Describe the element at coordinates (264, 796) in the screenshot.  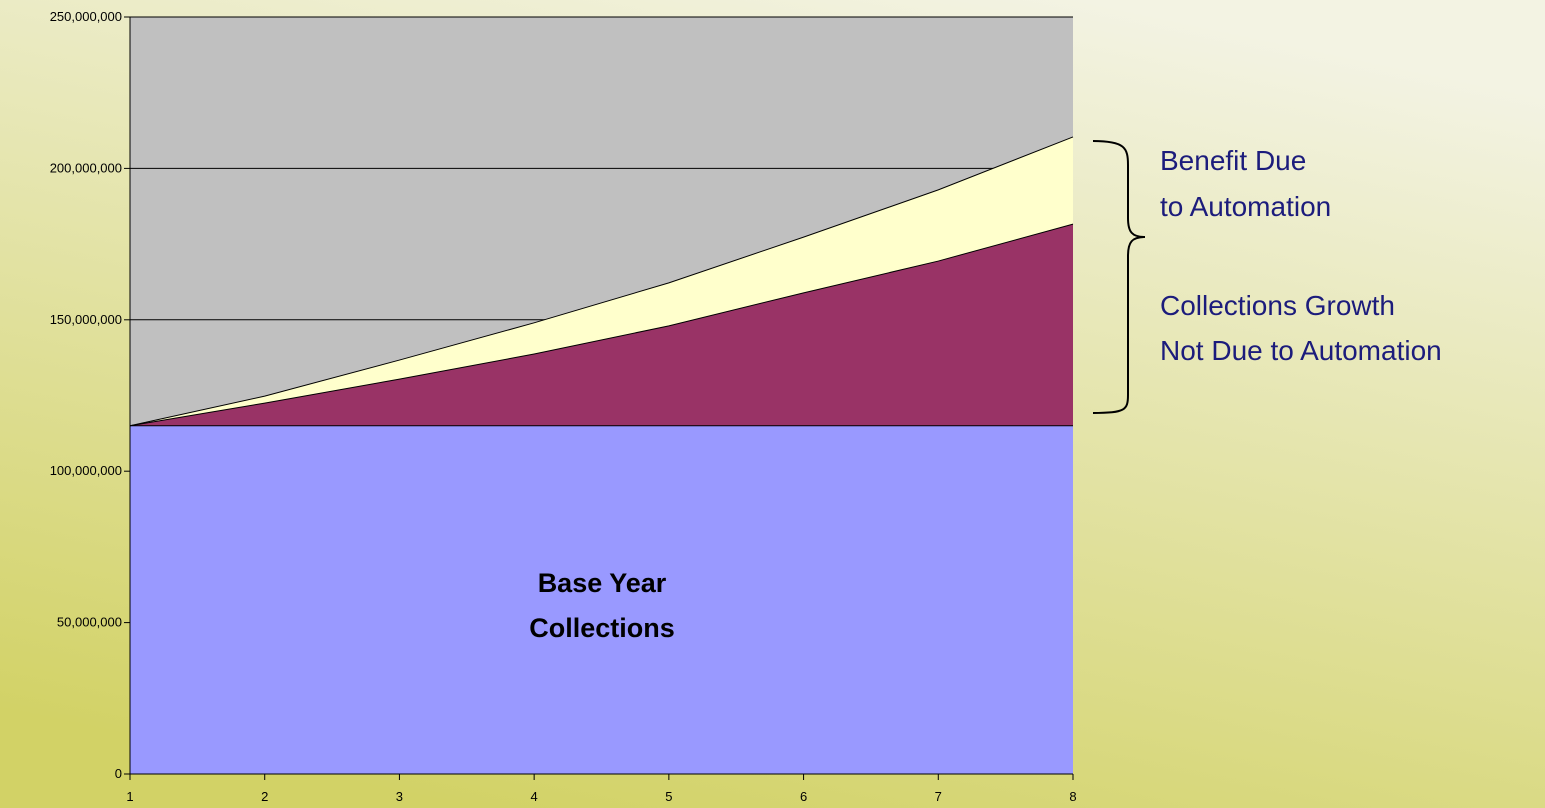
I see `x-tick-label: 2` at that location.